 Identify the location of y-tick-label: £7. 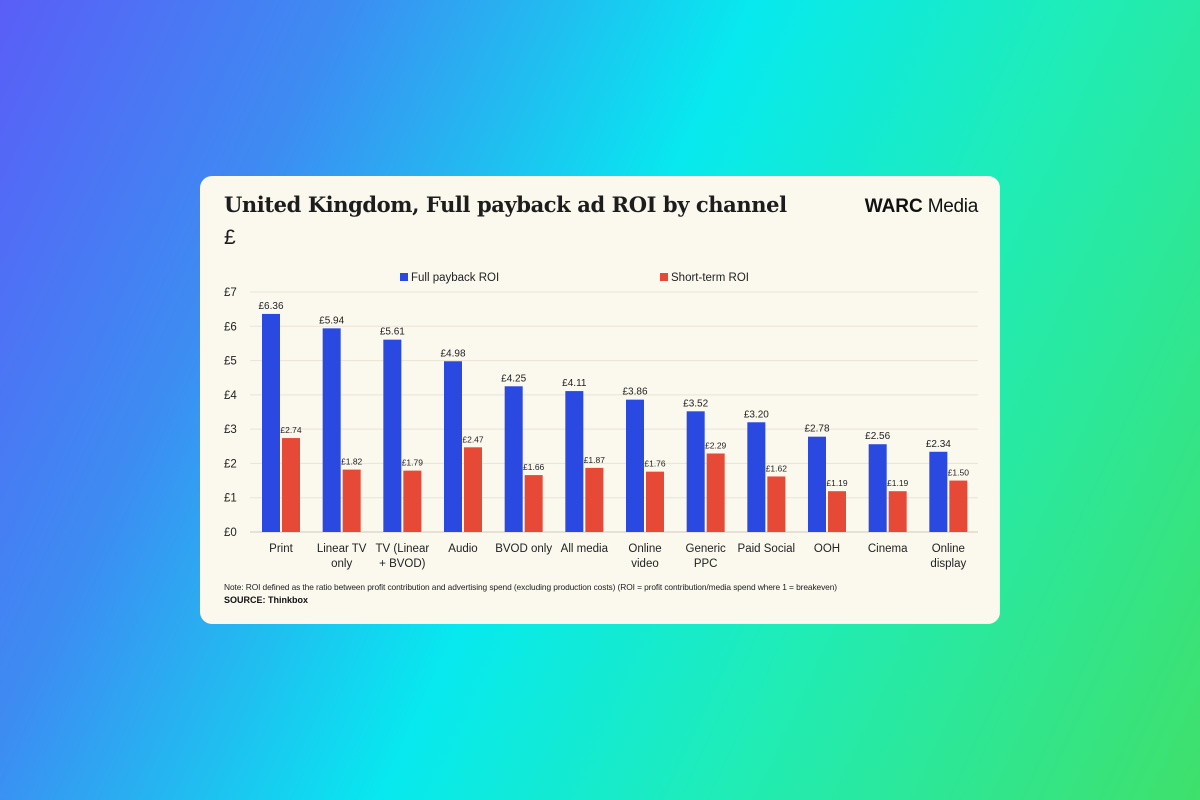
(230, 293).